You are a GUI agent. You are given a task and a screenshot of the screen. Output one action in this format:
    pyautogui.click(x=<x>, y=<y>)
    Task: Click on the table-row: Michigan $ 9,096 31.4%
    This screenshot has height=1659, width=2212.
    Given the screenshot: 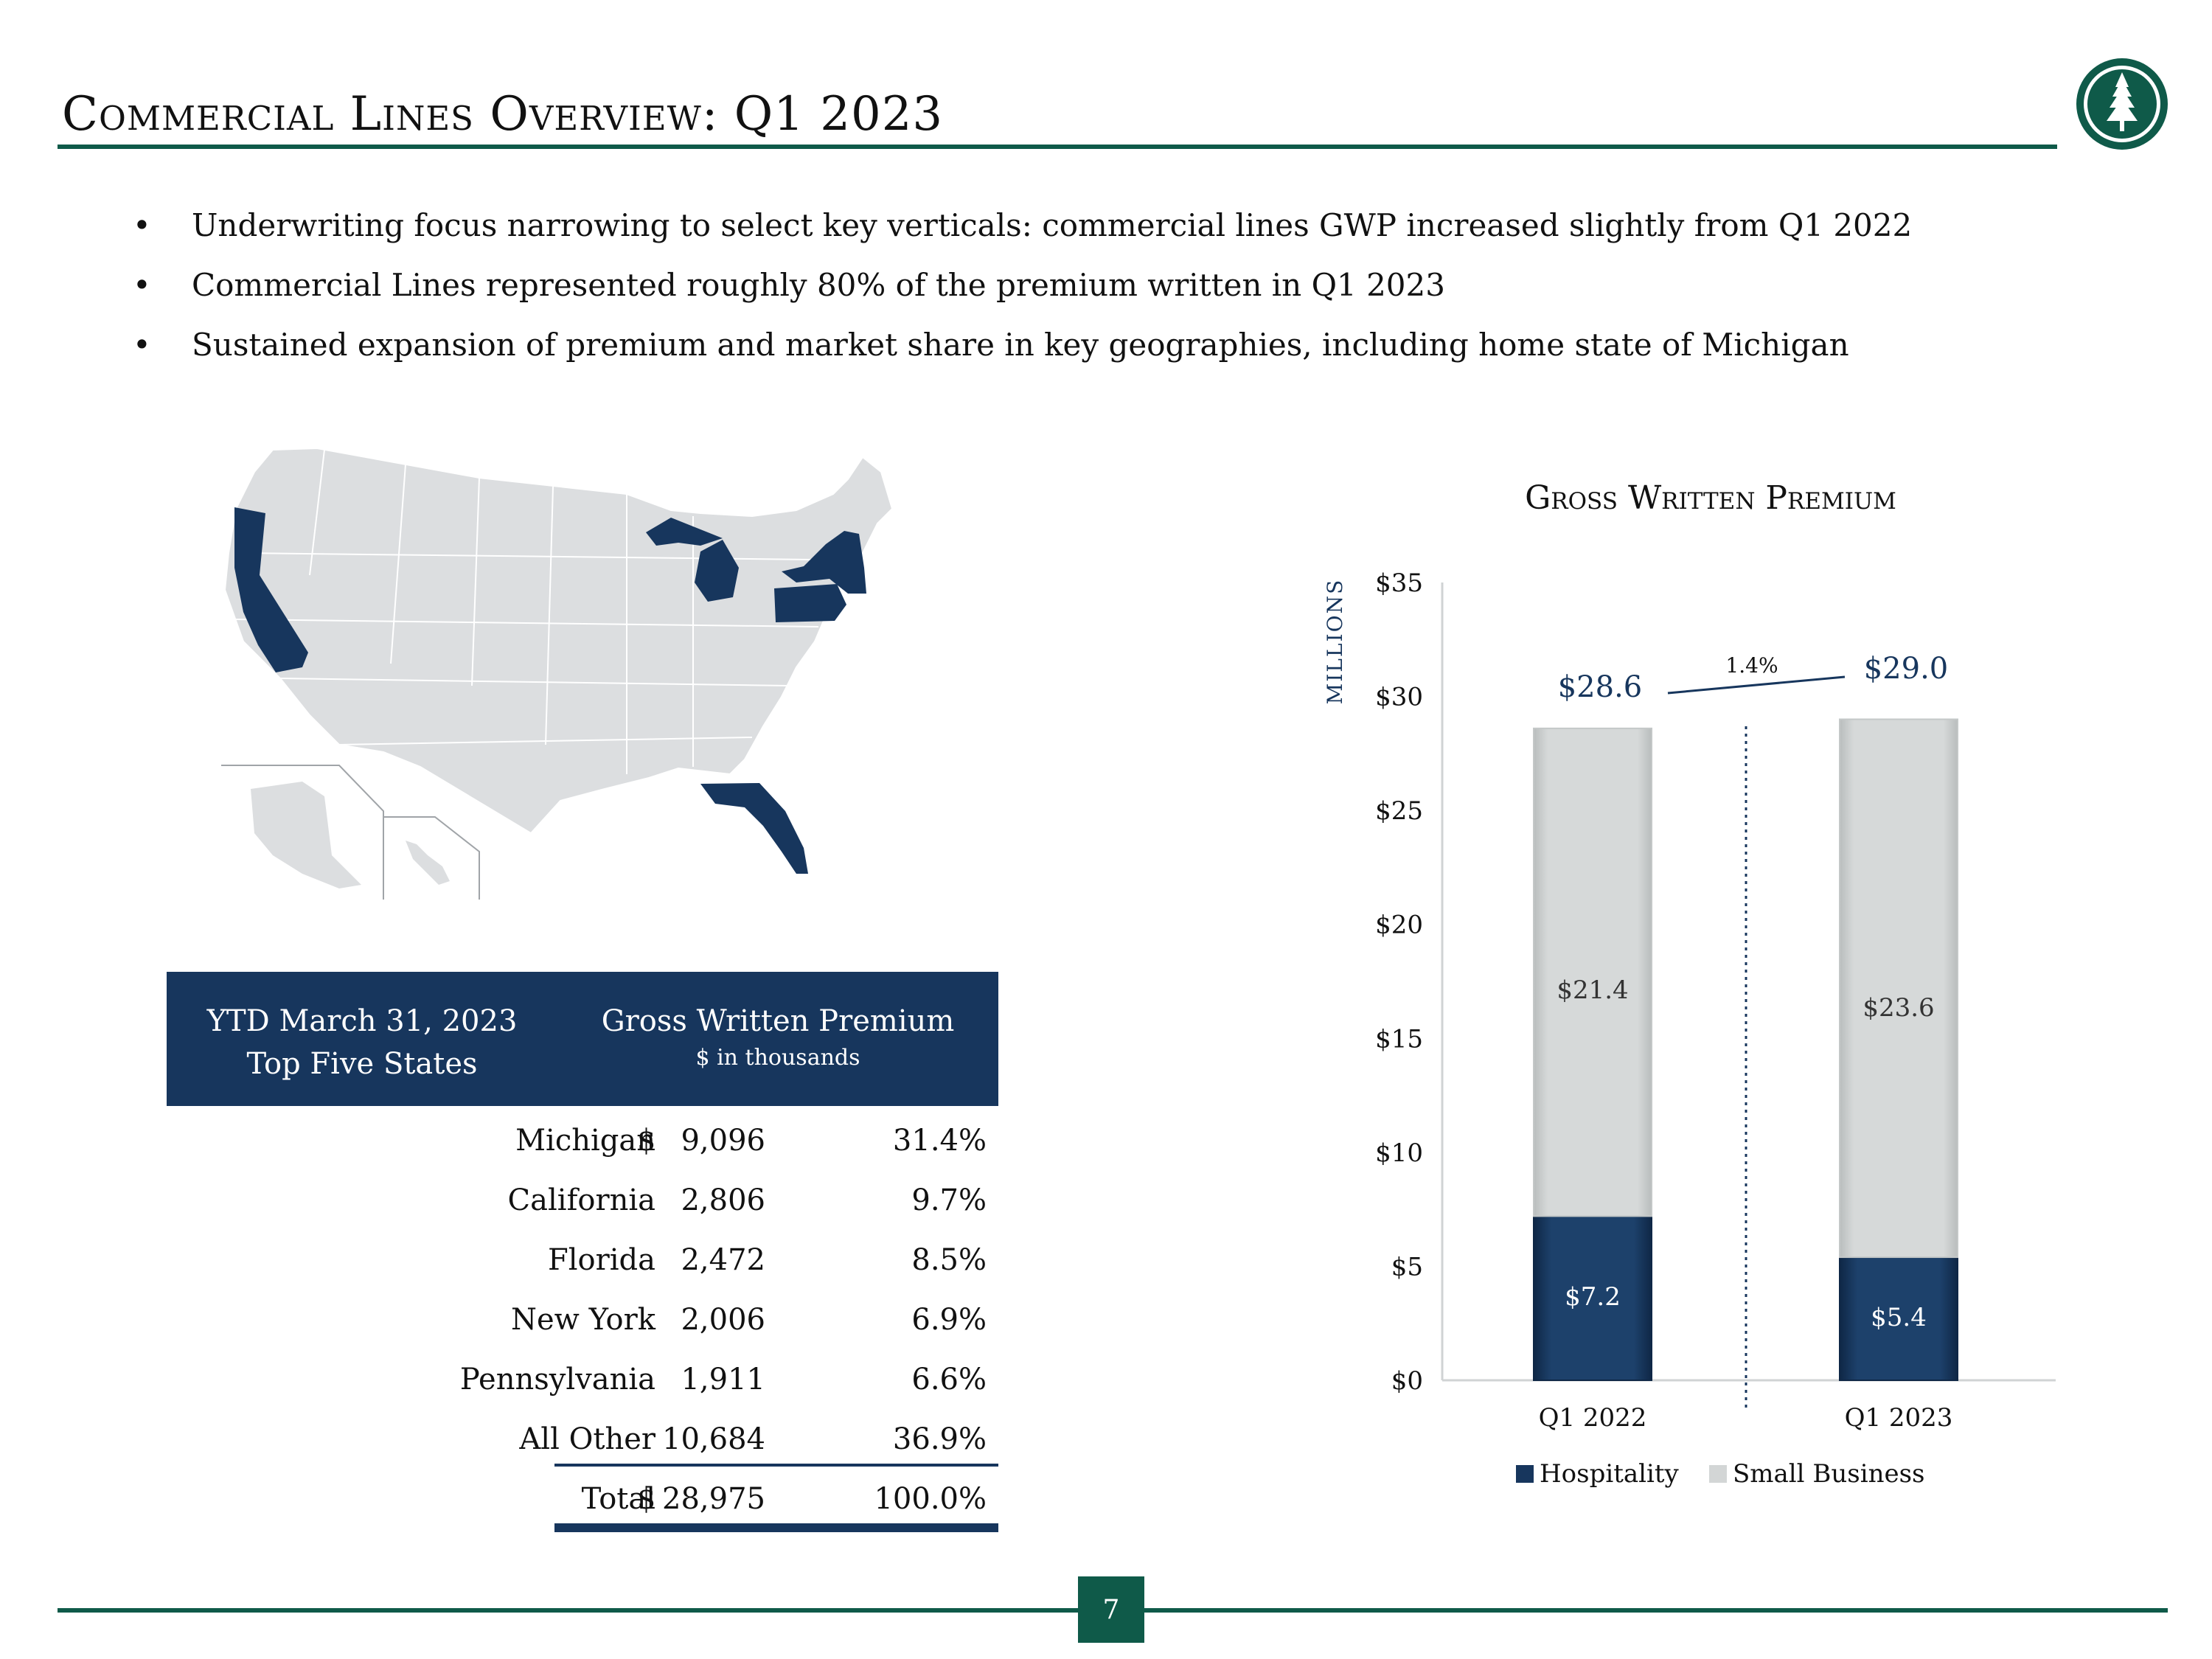 What is the action you would take?
    pyautogui.click(x=582, y=1143)
    